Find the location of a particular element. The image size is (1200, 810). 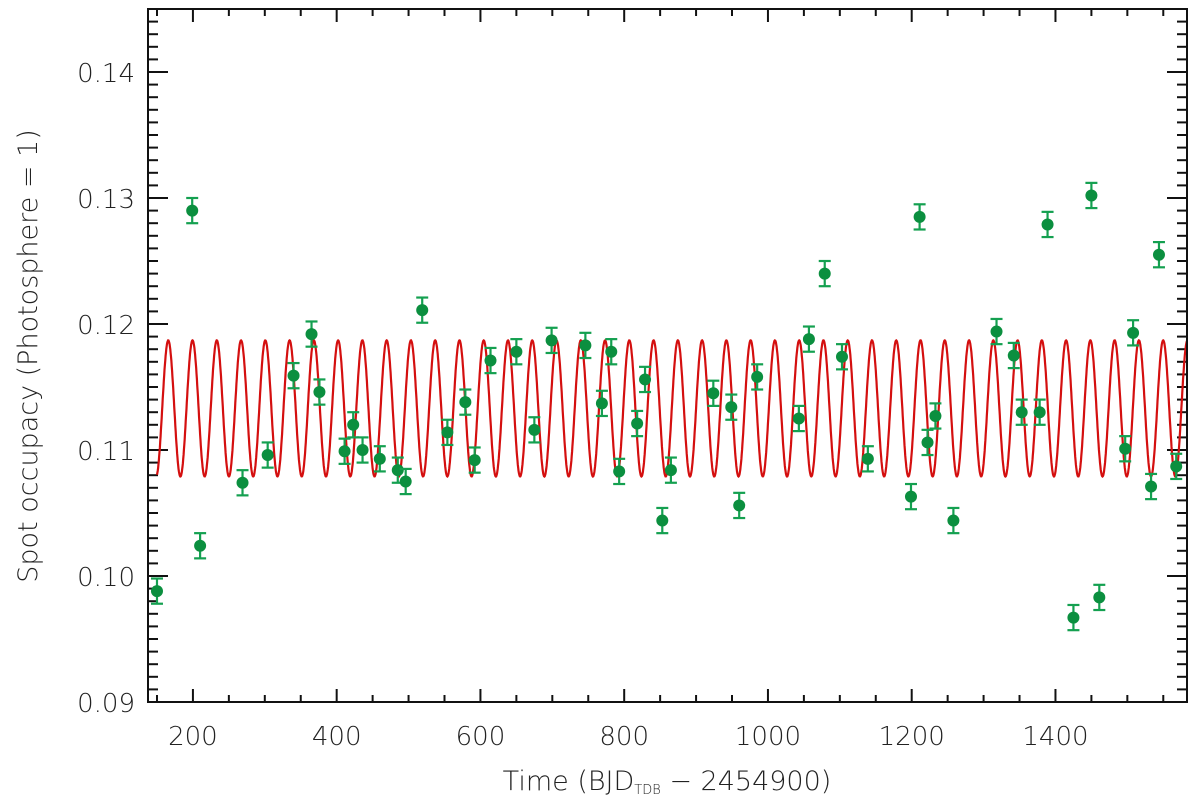

x-tick-label: 1000 is located at coordinates (768, 737).